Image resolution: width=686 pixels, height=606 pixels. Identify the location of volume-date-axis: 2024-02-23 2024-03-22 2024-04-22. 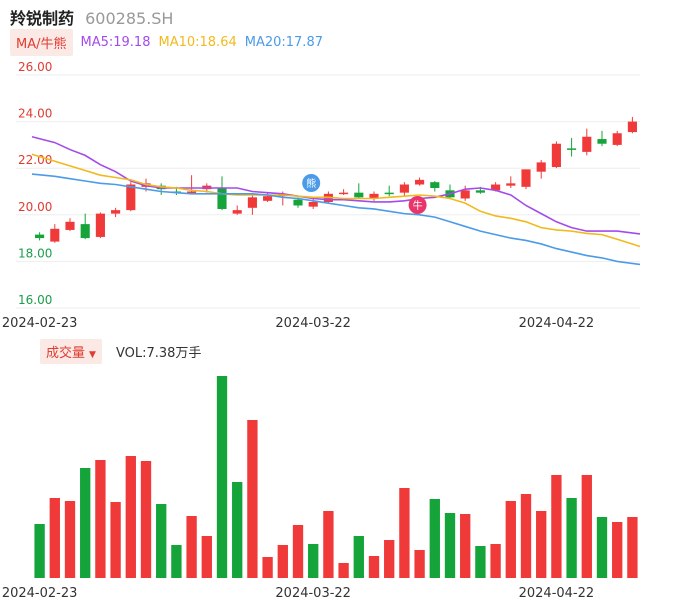
(298, 593).